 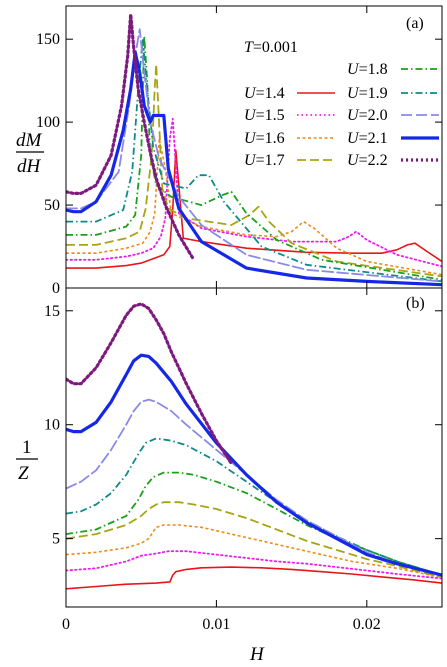 What do you see at coordinates (56, 539) in the screenshot?
I see `panel-b-ytick-label: 5` at bounding box center [56, 539].